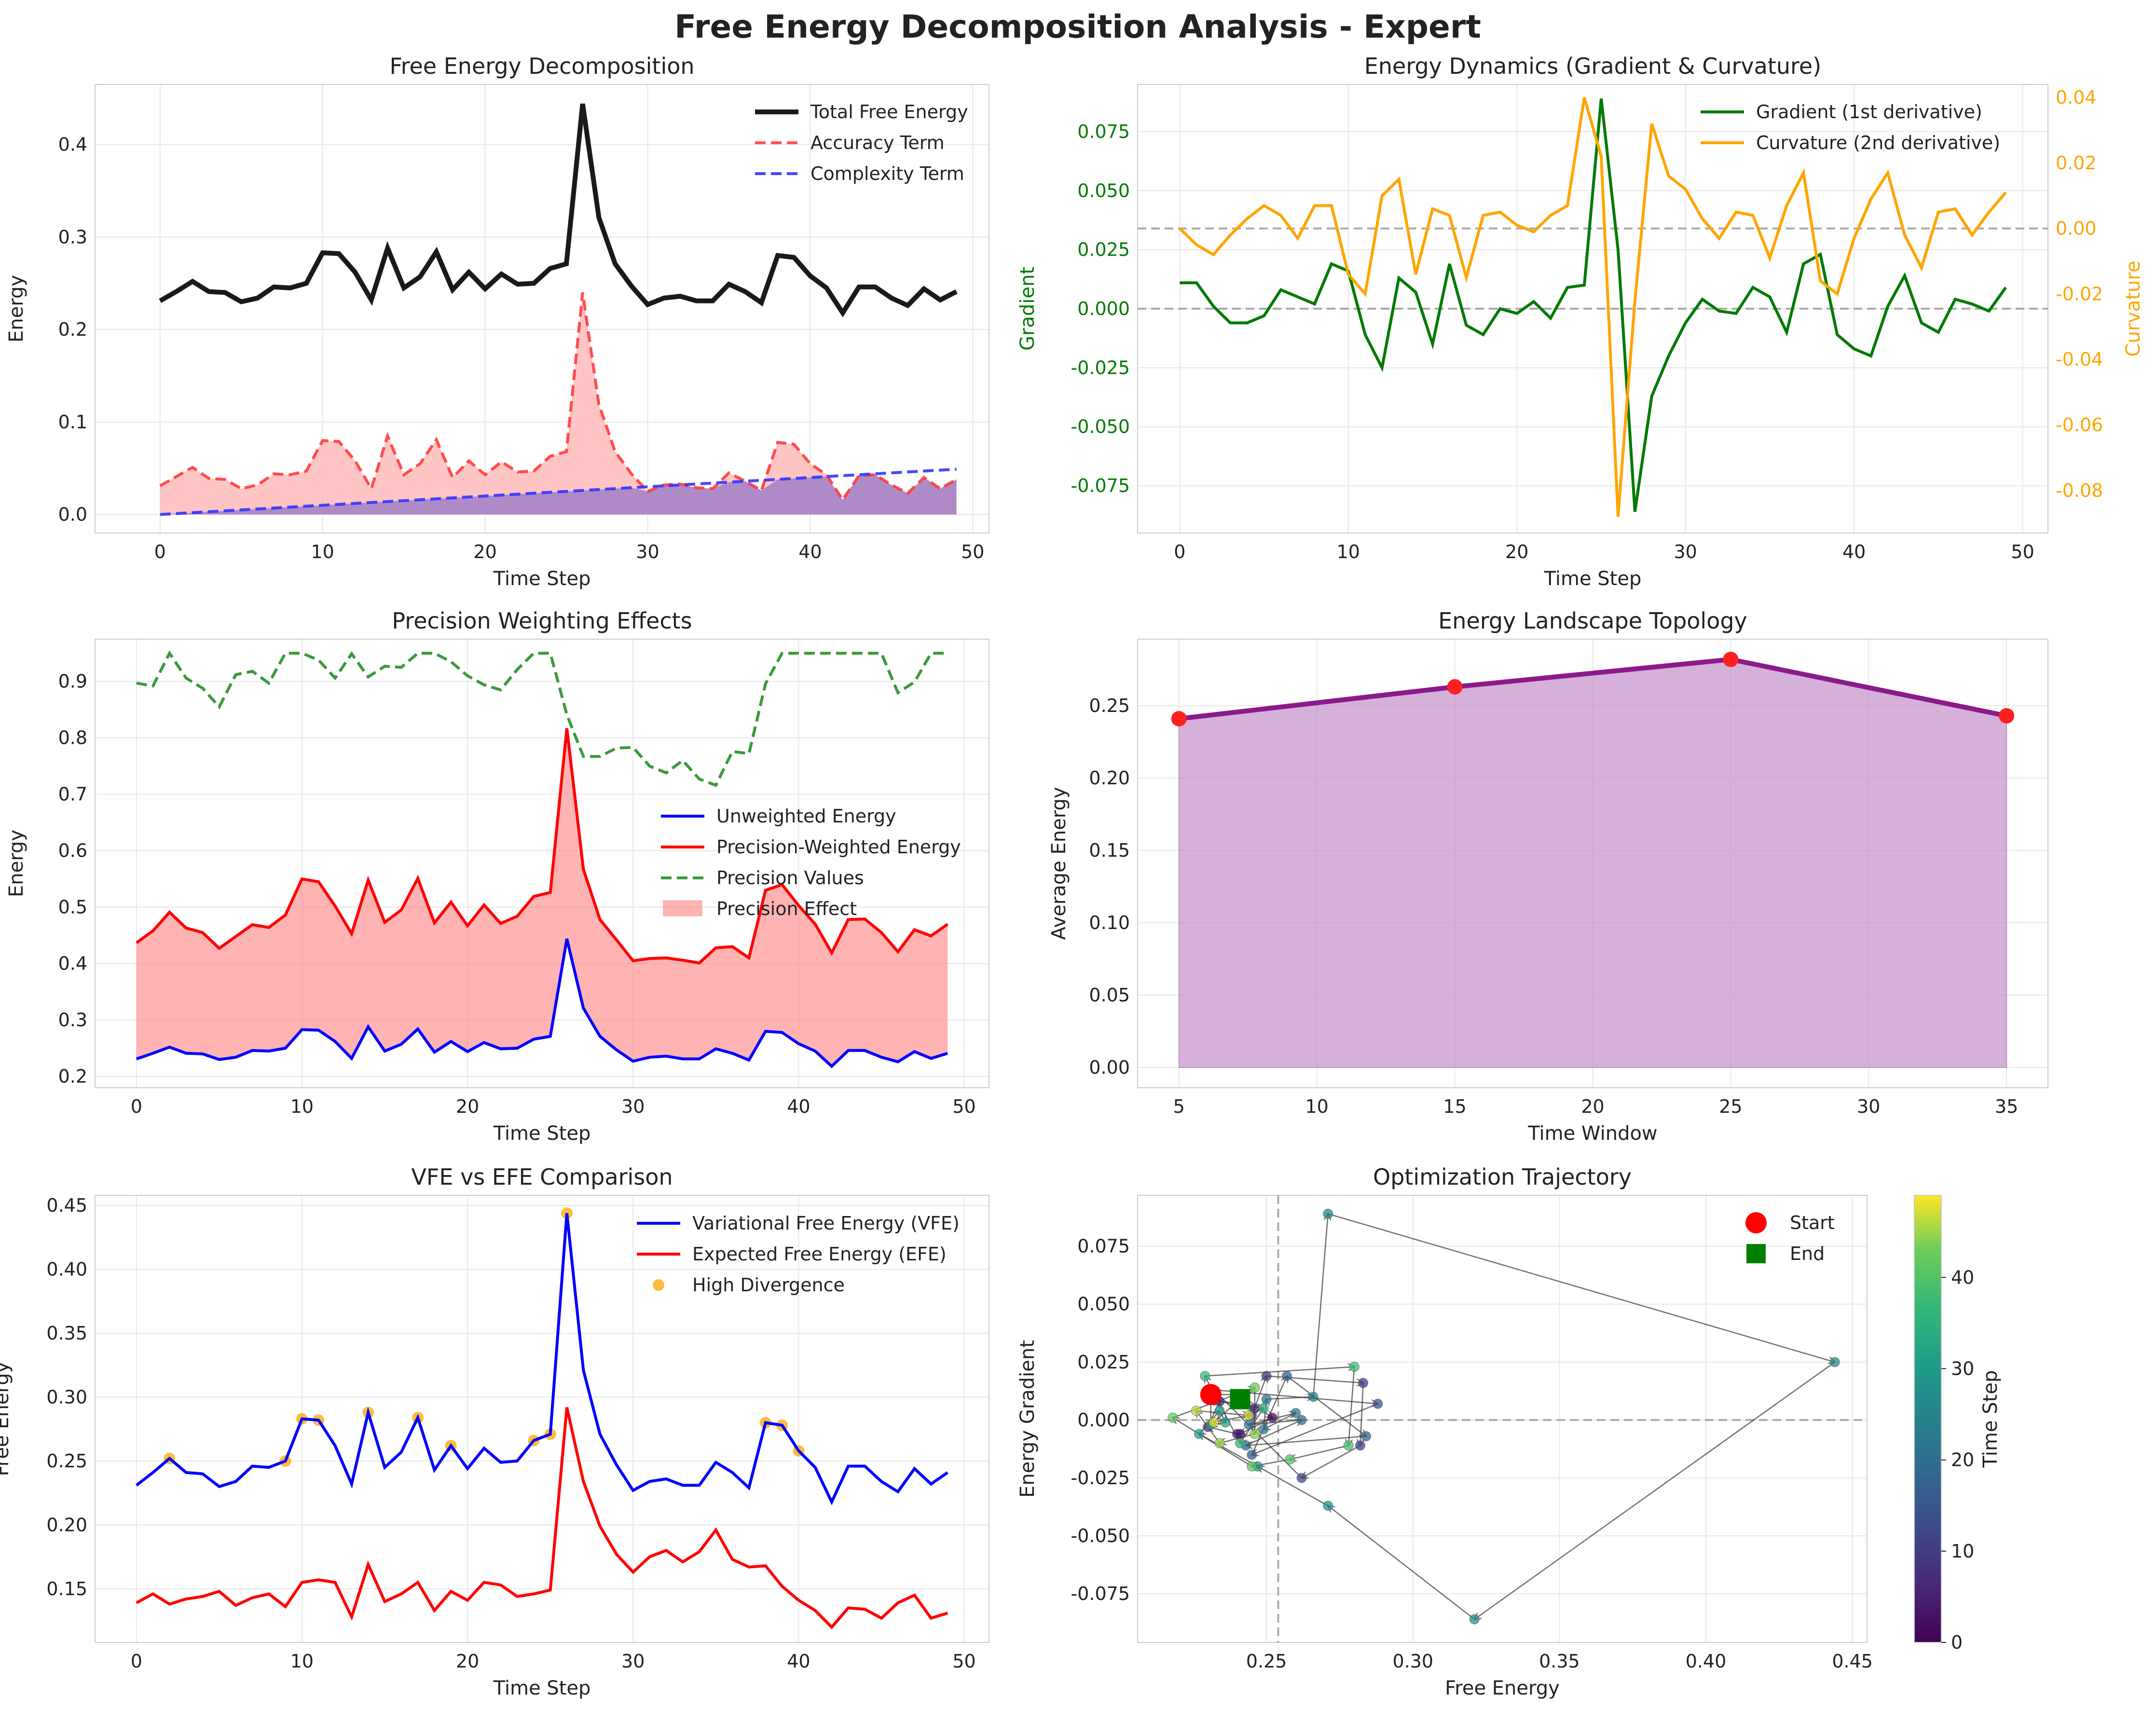 The width and height of the screenshot is (2156, 1709). I want to click on y-tick-label: 0.10, so click(1109, 922).